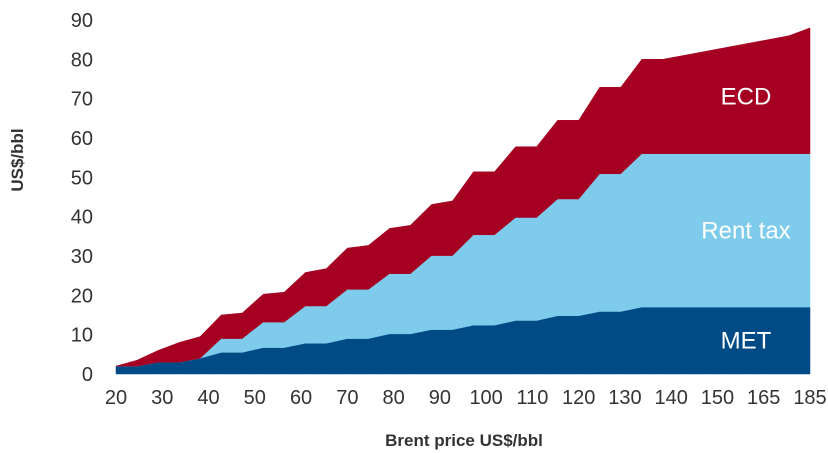  I want to click on x-tick-label: 90, so click(440, 398).